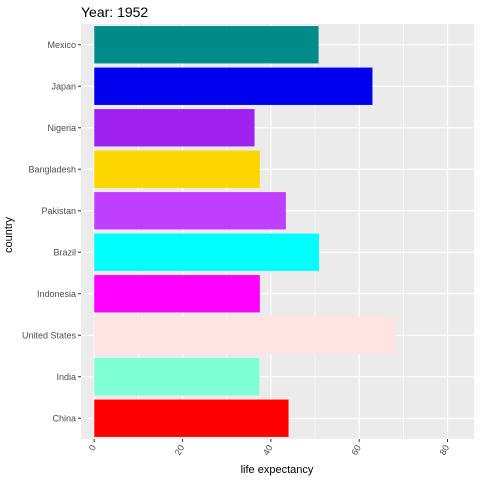 This screenshot has width=480, height=480. What do you see at coordinates (58, 211) in the screenshot?
I see `y-tick-label: Pakistan` at bounding box center [58, 211].